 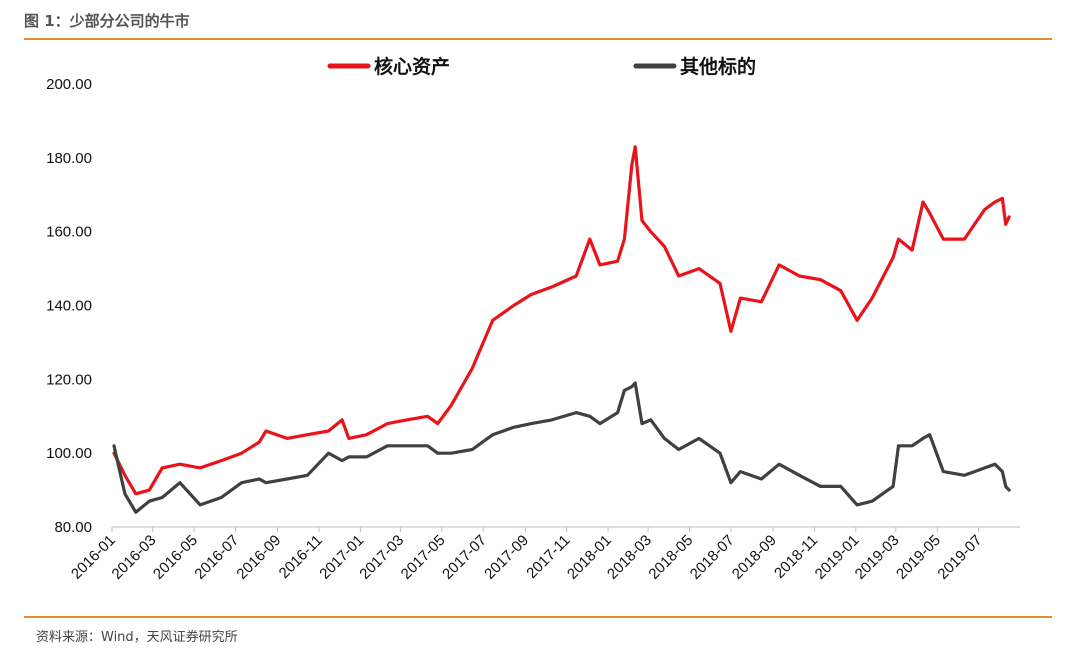 I want to click on x-tick-label: 2016-03, so click(x=134, y=557).